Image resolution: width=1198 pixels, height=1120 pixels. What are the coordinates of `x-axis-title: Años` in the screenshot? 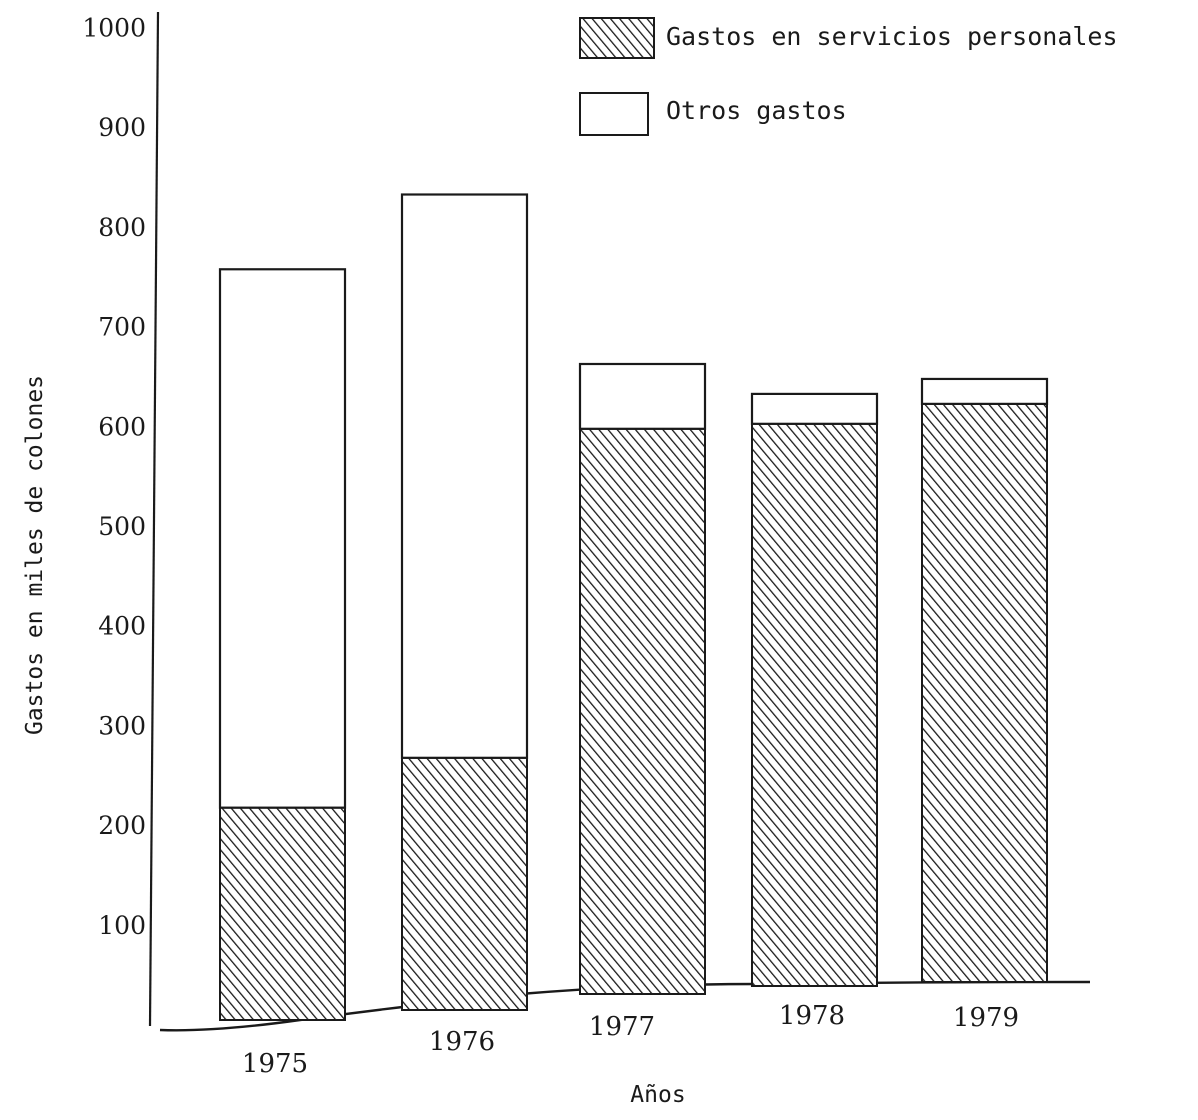 It's located at (657, 1095).